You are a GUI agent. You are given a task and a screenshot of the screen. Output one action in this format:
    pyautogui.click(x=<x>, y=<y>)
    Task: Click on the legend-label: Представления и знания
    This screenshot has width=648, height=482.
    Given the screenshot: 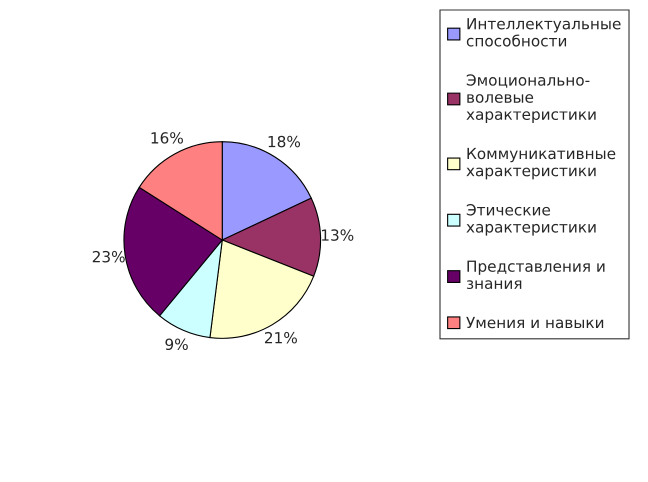 What is the action you would take?
    pyautogui.click(x=535, y=275)
    